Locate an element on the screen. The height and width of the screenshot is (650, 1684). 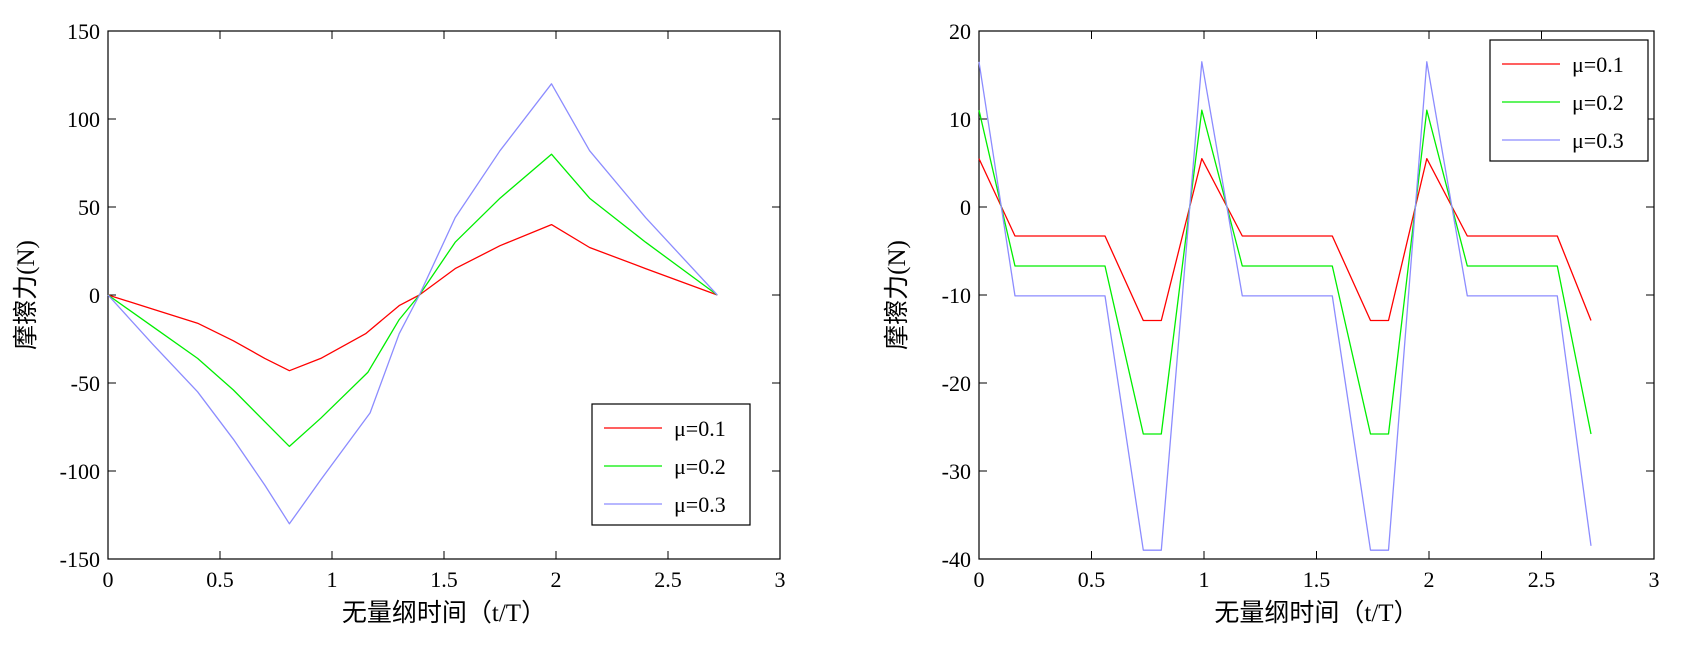
y-tick-label: 20 is located at coordinates (960, 31).